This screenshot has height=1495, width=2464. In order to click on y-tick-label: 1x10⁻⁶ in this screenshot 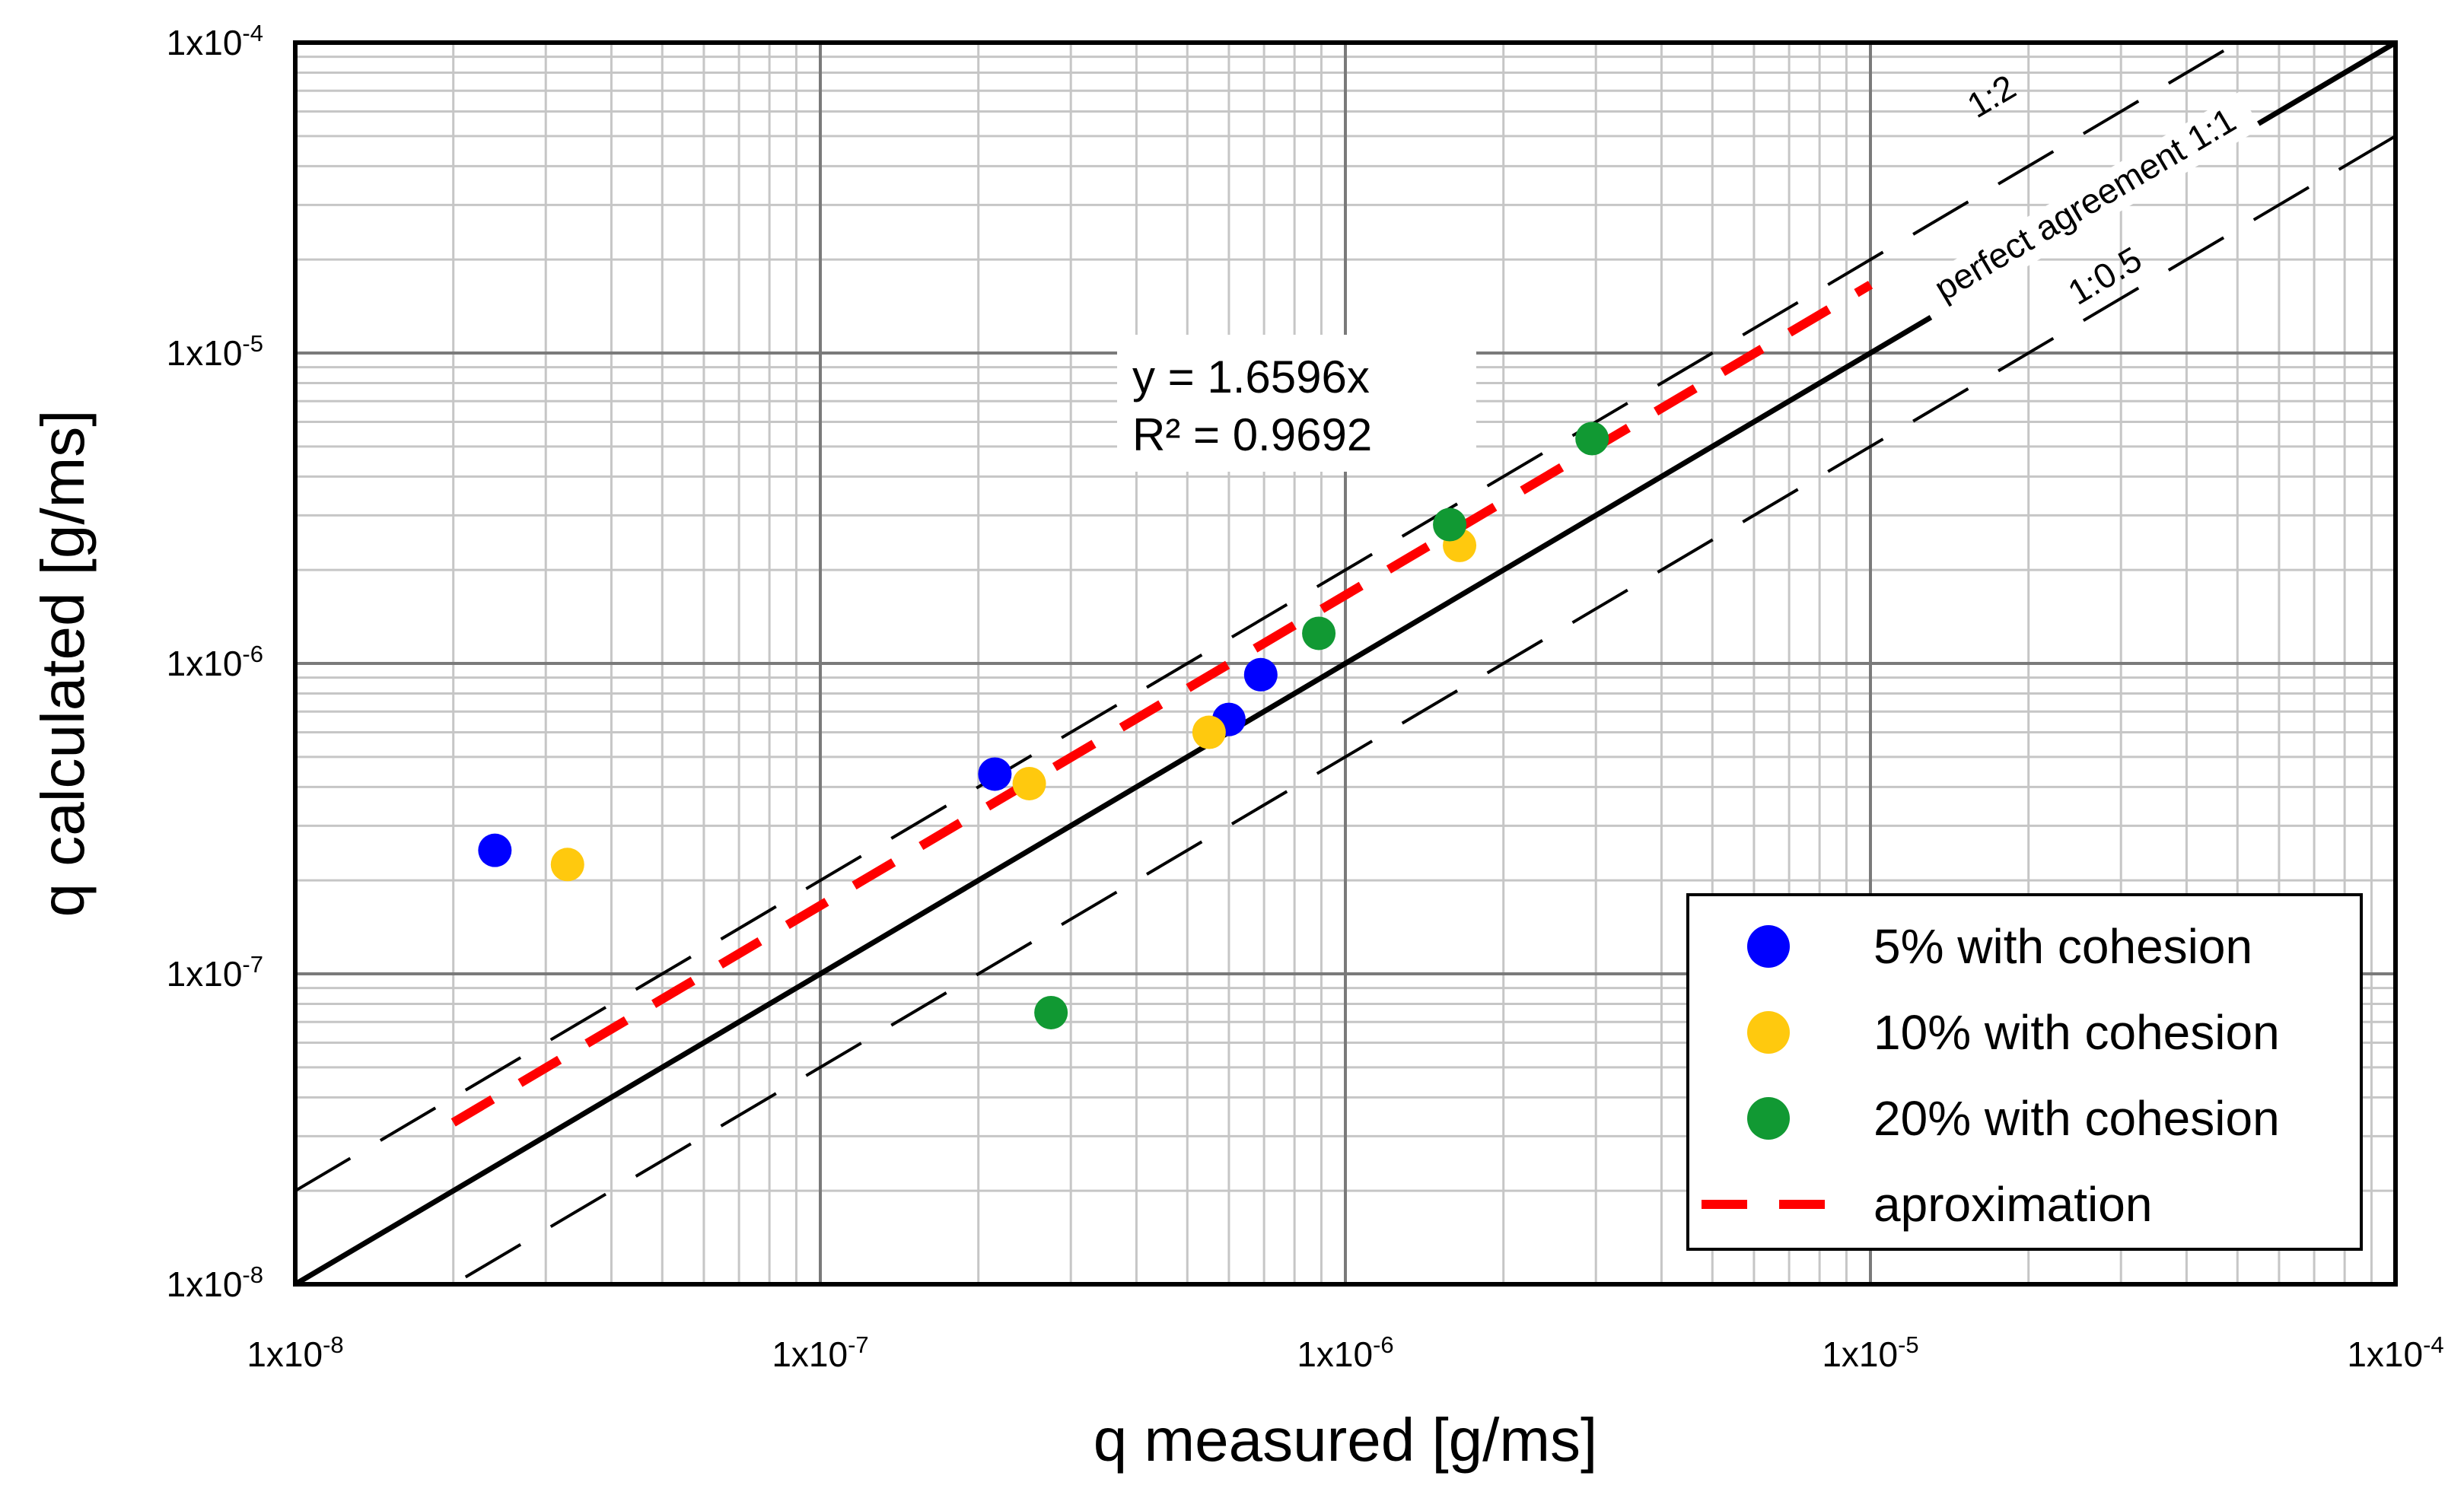, I will do `click(215, 662)`.